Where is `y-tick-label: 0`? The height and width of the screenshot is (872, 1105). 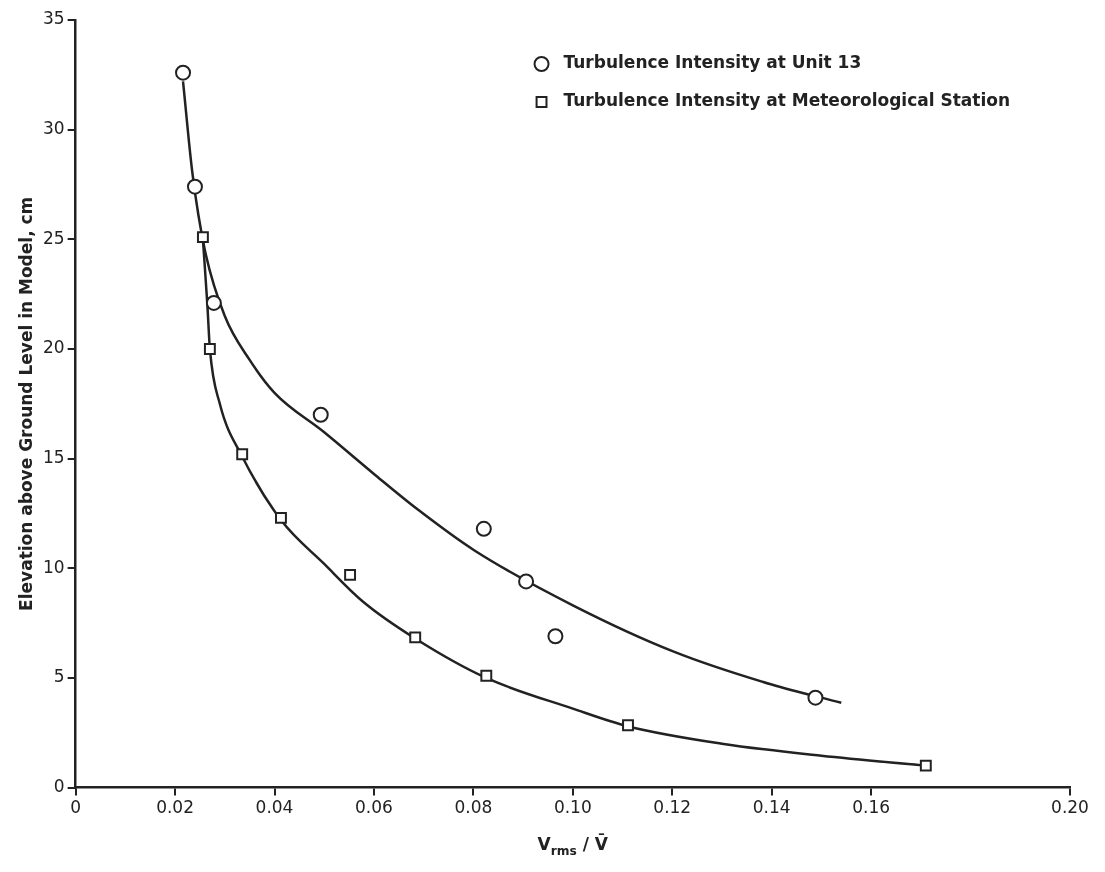 y-tick-label: 0 is located at coordinates (59, 786).